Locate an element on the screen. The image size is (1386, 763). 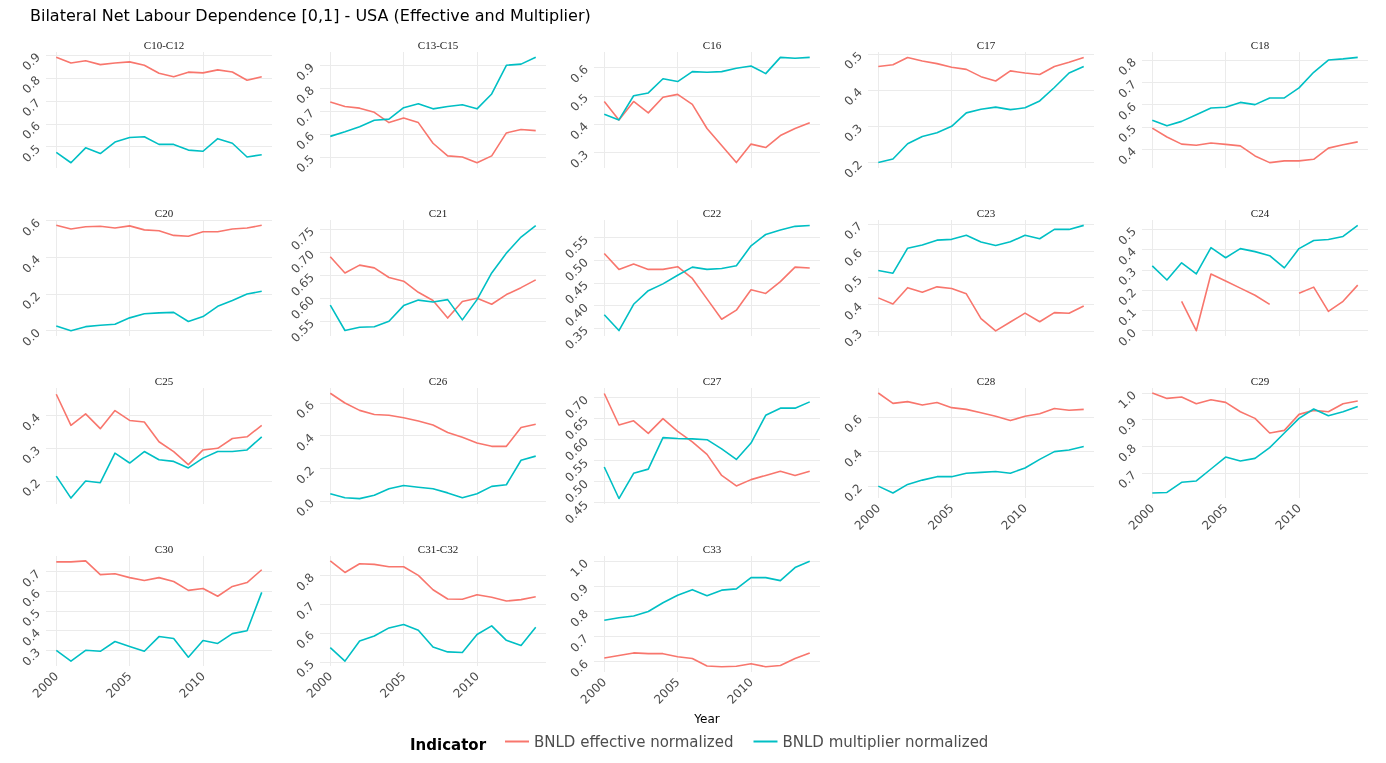
chart-title: C26 is located at coordinates (438, 380).